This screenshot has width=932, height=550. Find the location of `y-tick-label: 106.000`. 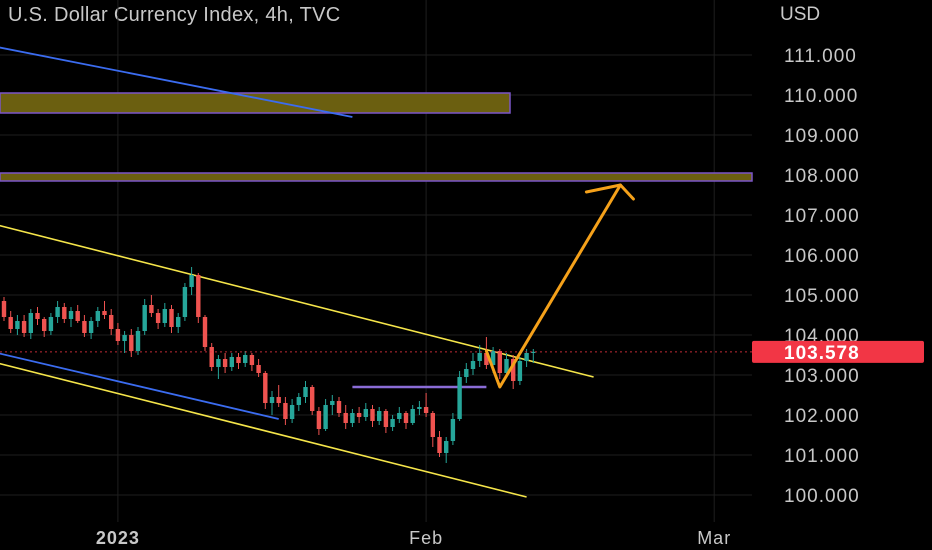

y-tick-label: 106.000 is located at coordinates (822, 256).